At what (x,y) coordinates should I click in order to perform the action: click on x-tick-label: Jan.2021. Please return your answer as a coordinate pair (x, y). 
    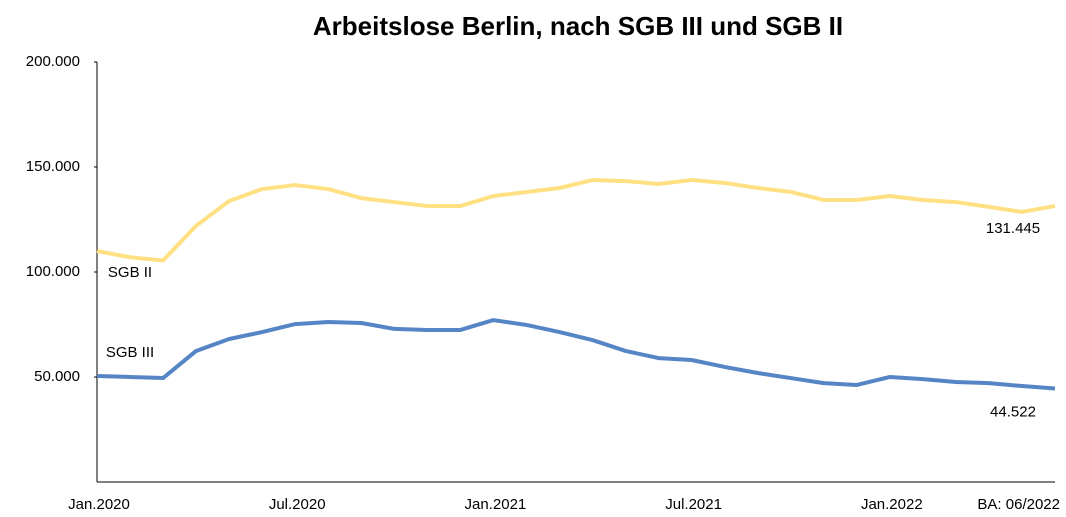
    Looking at the image, I should click on (496, 504).